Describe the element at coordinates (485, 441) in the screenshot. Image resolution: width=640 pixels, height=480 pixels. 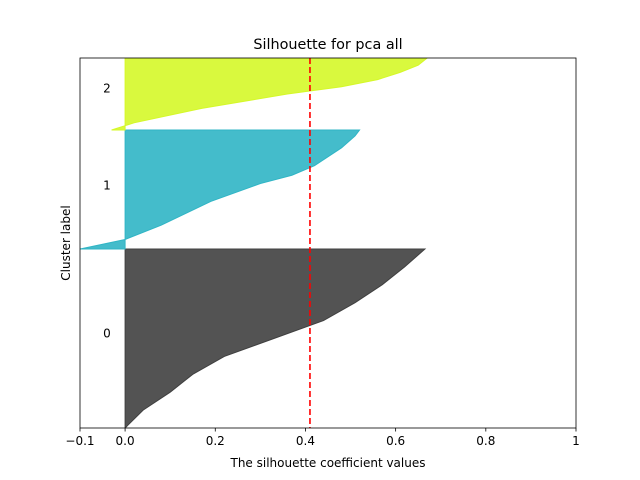
I see `x-tick-label: 0.8` at that location.